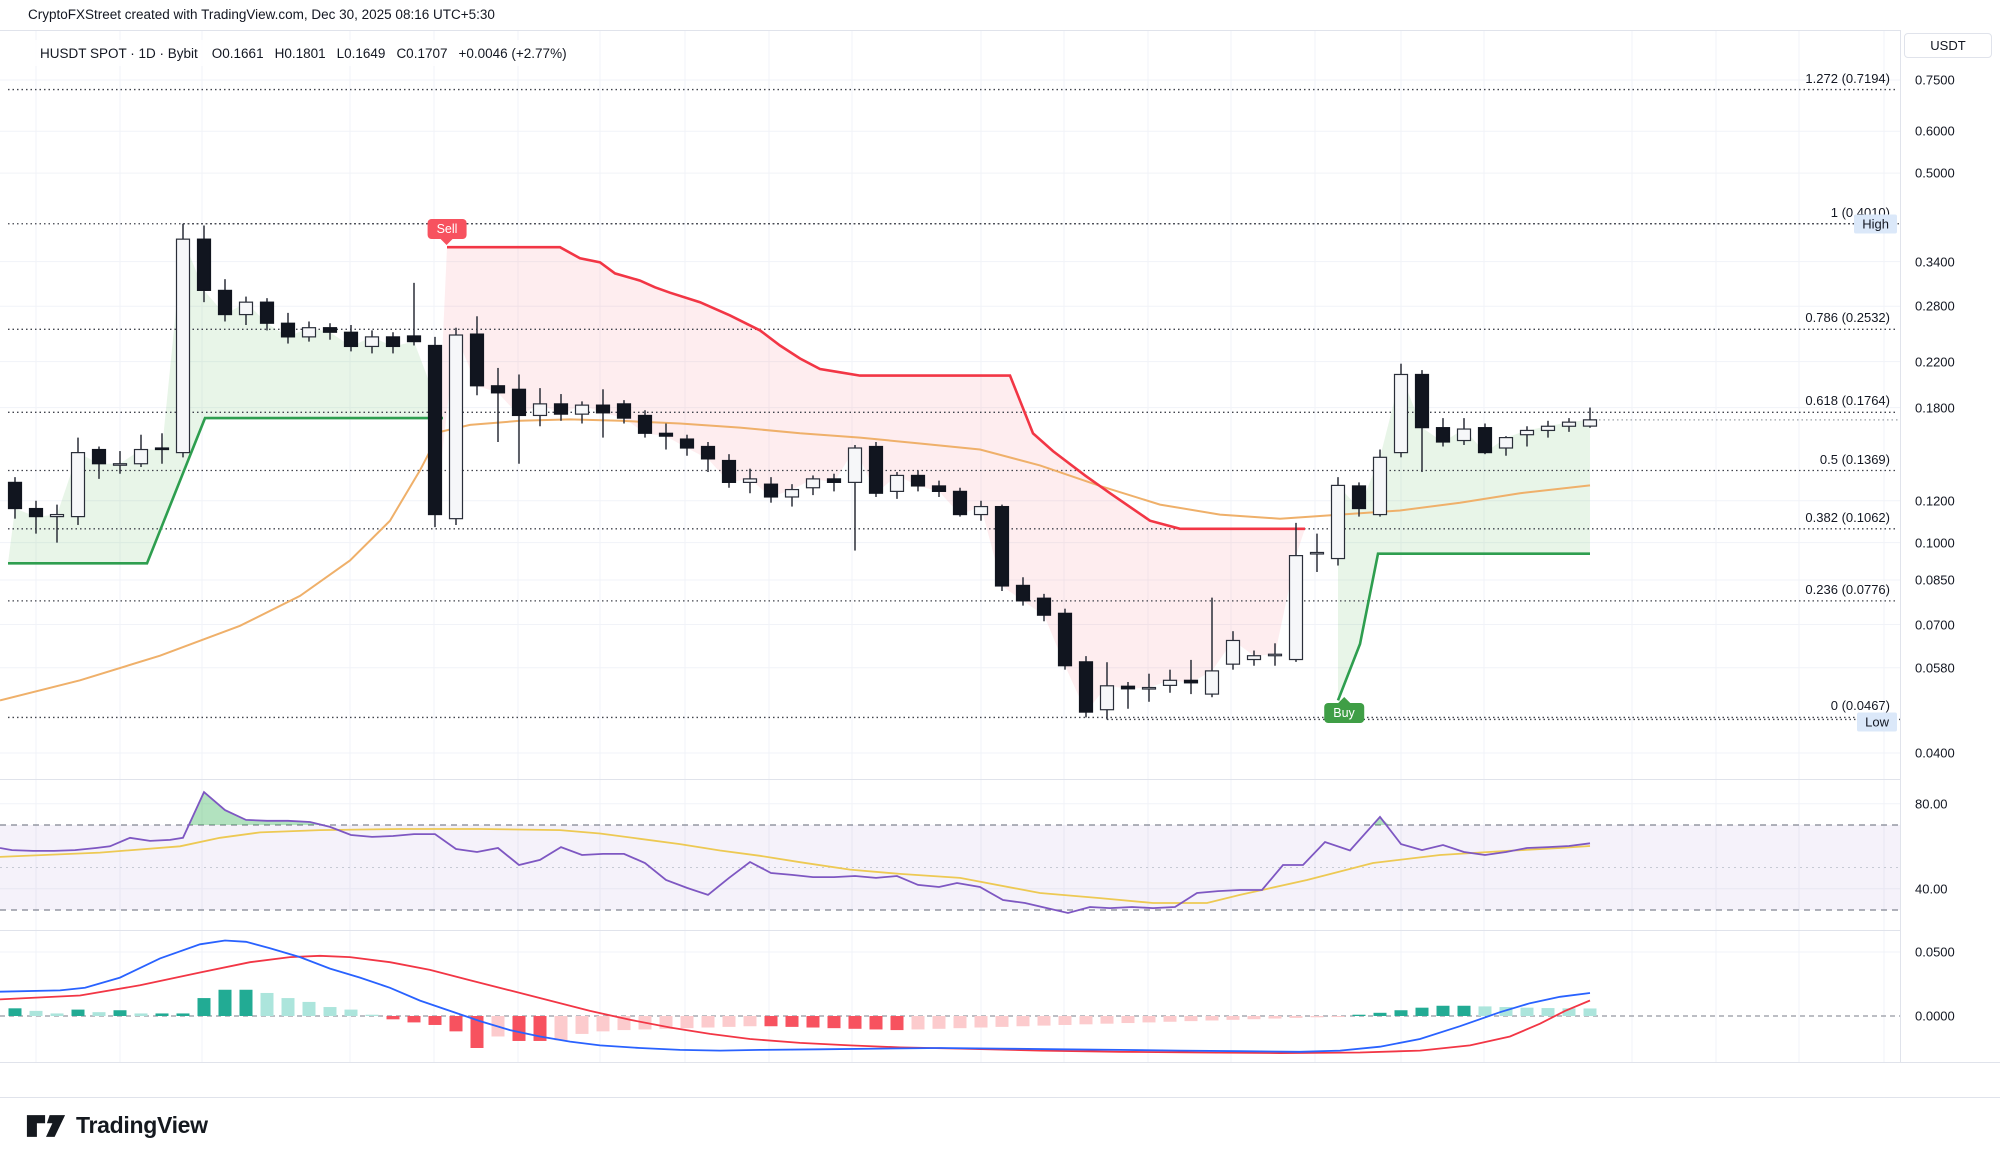 The width and height of the screenshot is (2000, 1168). Describe the element at coordinates (1935, 753) in the screenshot. I see `price-tick: 0.0400` at that location.